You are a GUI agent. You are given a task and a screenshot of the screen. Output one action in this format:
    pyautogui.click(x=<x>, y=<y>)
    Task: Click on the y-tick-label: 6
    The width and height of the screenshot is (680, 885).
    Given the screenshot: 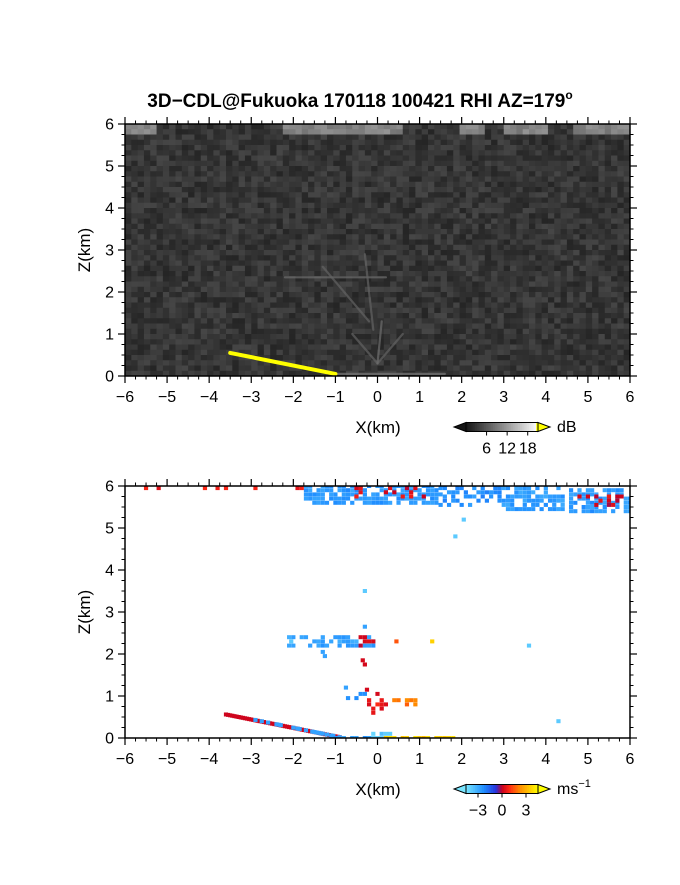 What is the action you would take?
    pyautogui.click(x=109, y=125)
    